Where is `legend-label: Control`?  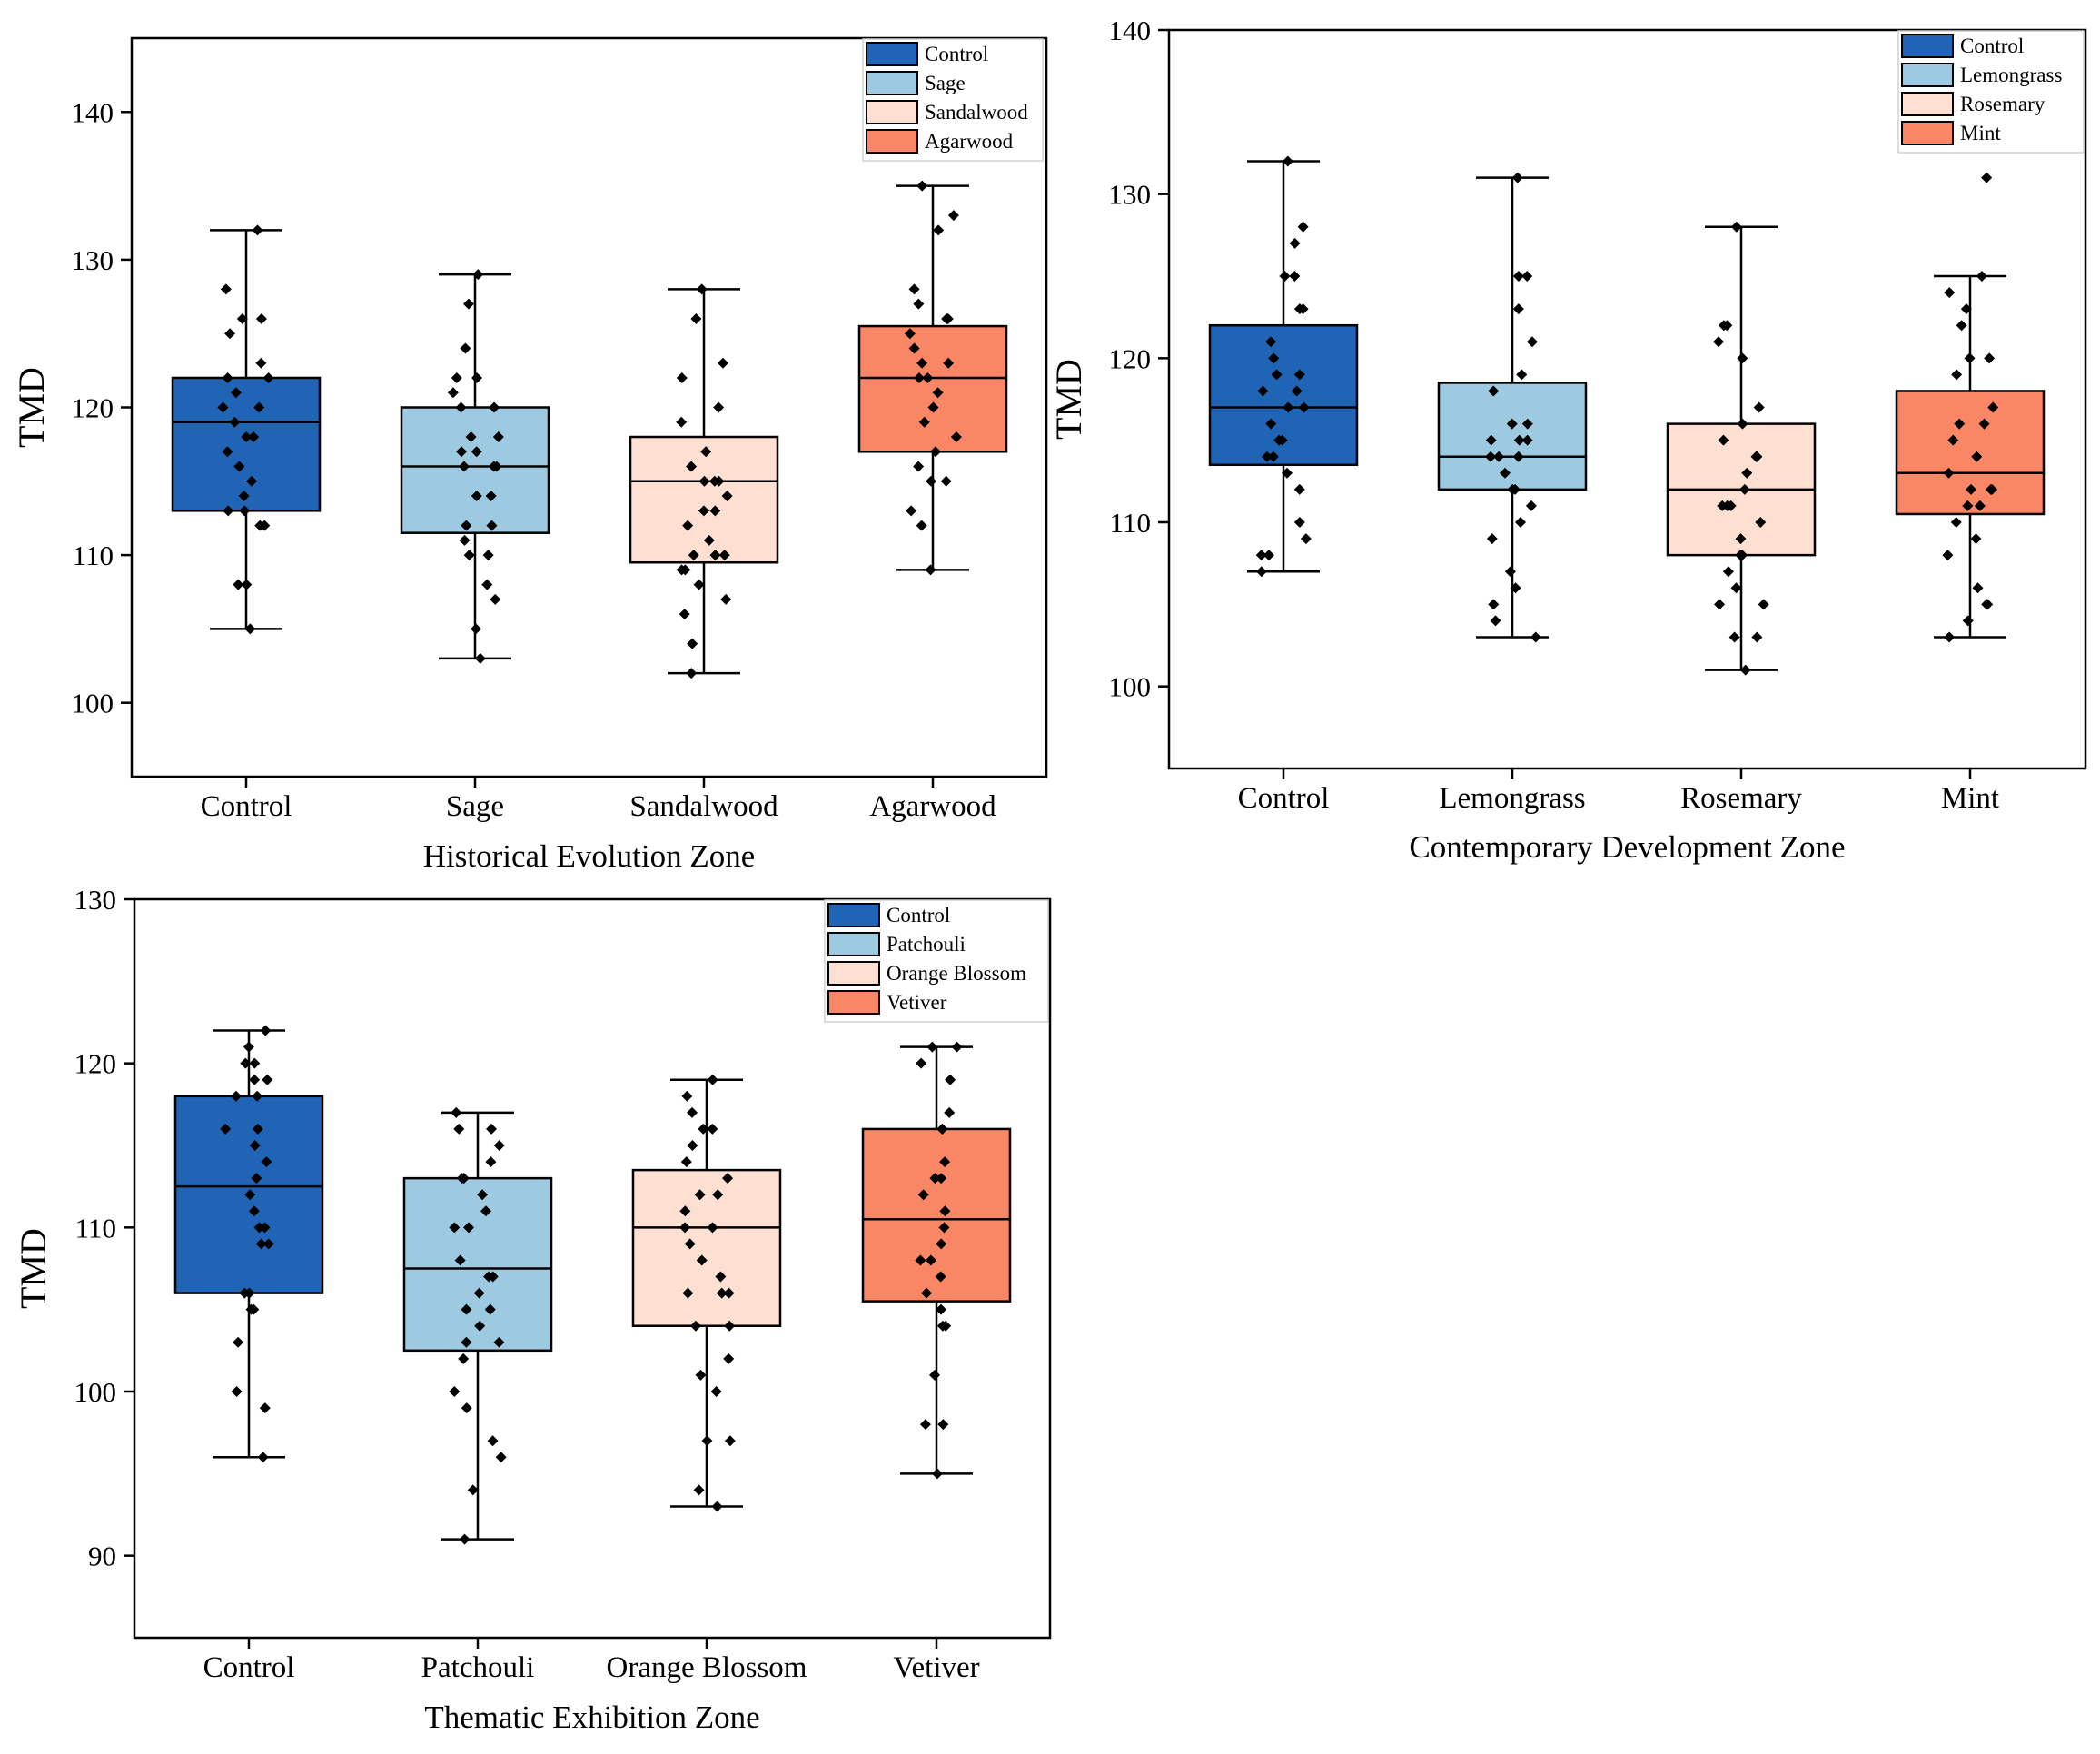 legend-label: Control is located at coordinates (956, 54).